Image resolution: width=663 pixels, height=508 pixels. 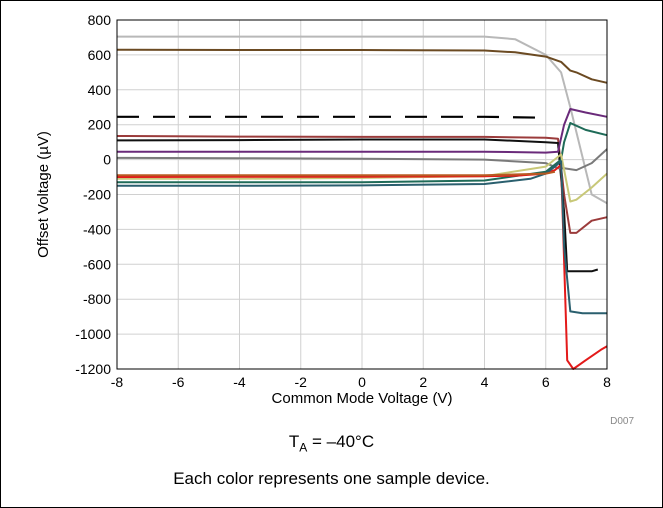 What do you see at coordinates (546, 382) in the screenshot?
I see `x-tick-label: 6` at bounding box center [546, 382].